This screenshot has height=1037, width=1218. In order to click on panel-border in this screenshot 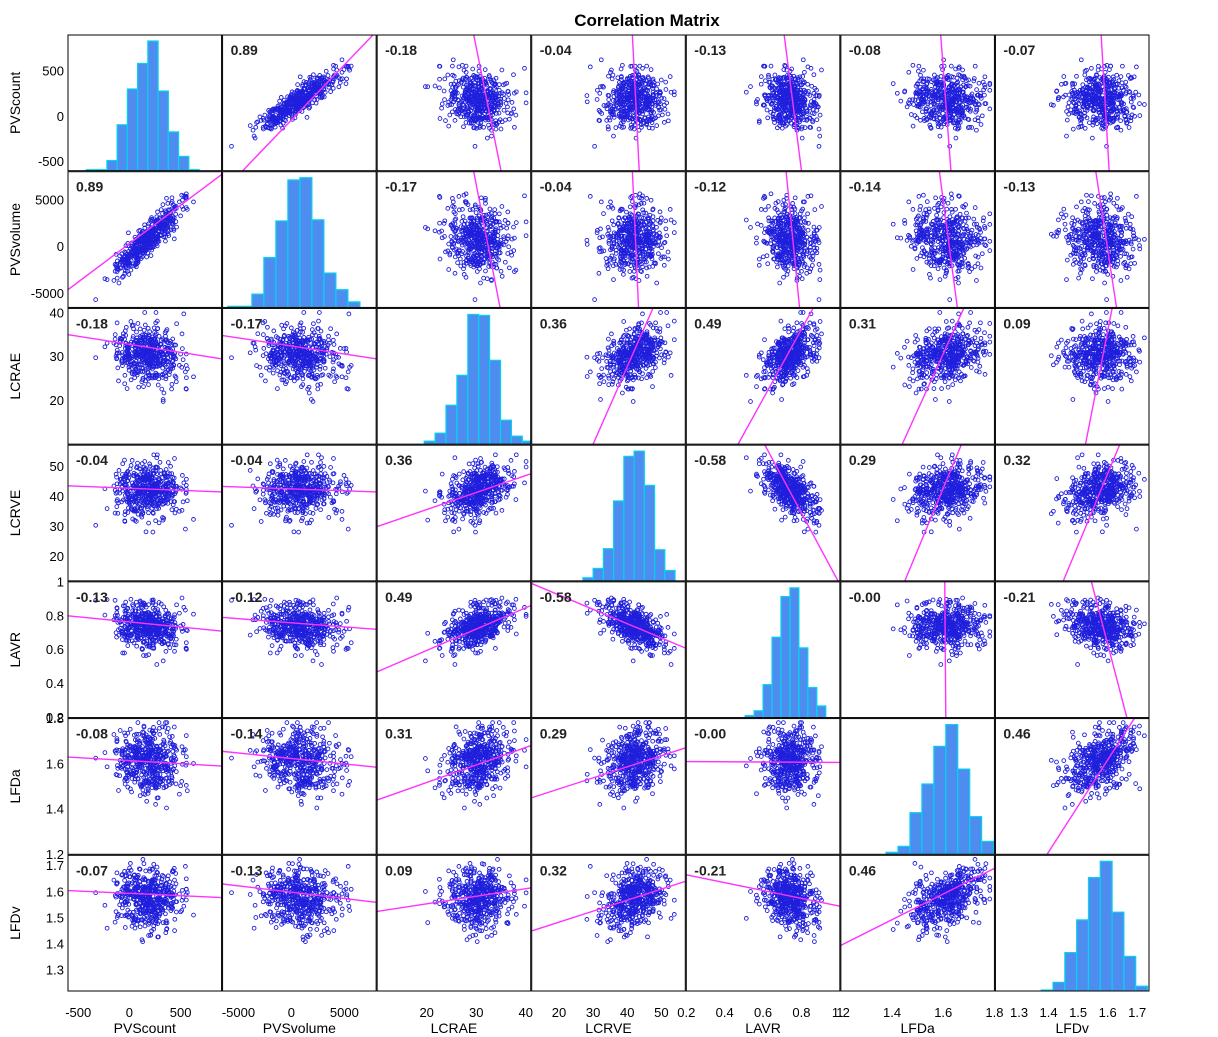, I will do `click(608, 103)`.